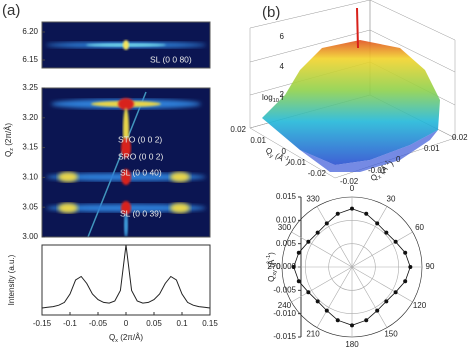 The image size is (474, 349). What do you see at coordinates (258, 140) in the screenshot?
I see `qy-tick-label: 0.01` at bounding box center [258, 140].